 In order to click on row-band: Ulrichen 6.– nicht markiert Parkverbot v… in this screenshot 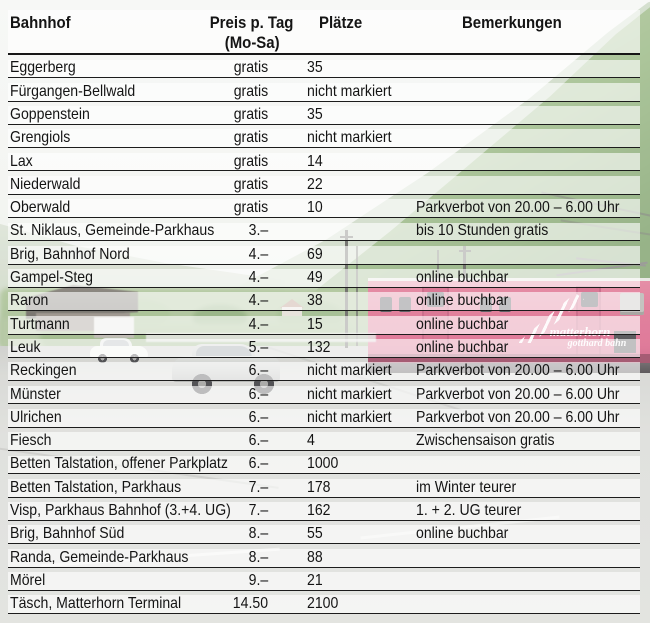, I will do `click(324, 418)`.